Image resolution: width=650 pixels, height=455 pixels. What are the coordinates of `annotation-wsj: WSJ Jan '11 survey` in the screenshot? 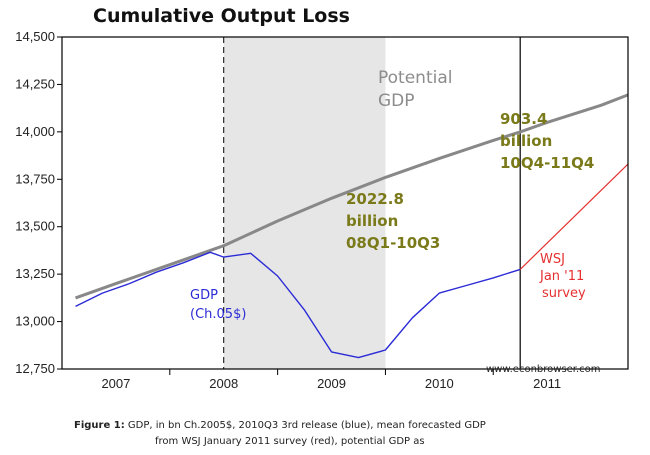 It's located at (562, 276).